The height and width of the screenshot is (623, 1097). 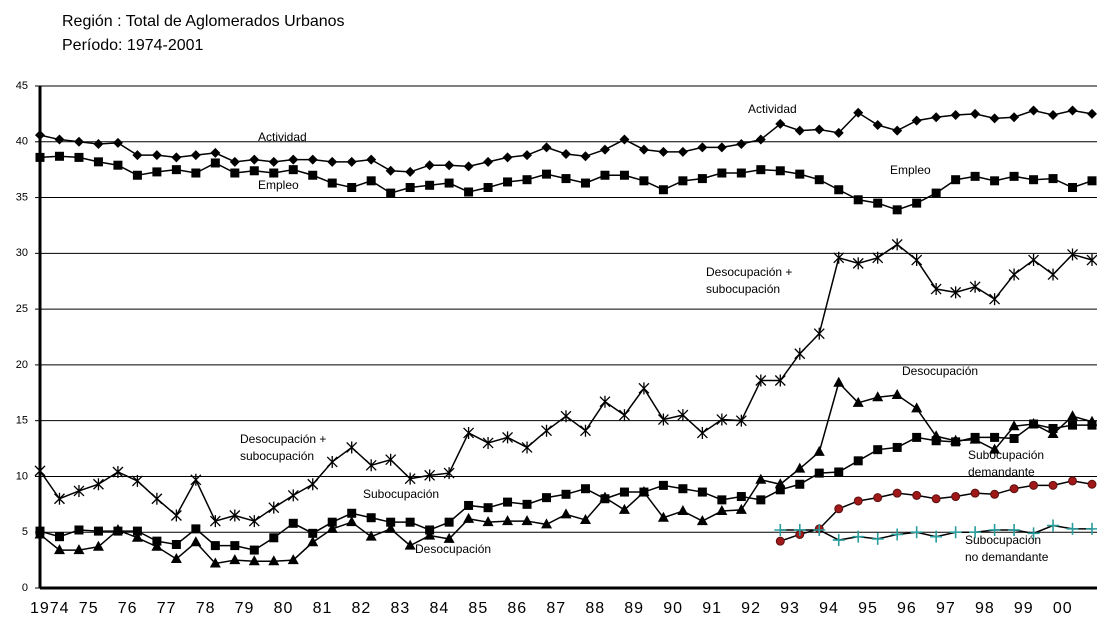 What do you see at coordinates (278, 185) in the screenshot?
I see `annotation: Empleo` at bounding box center [278, 185].